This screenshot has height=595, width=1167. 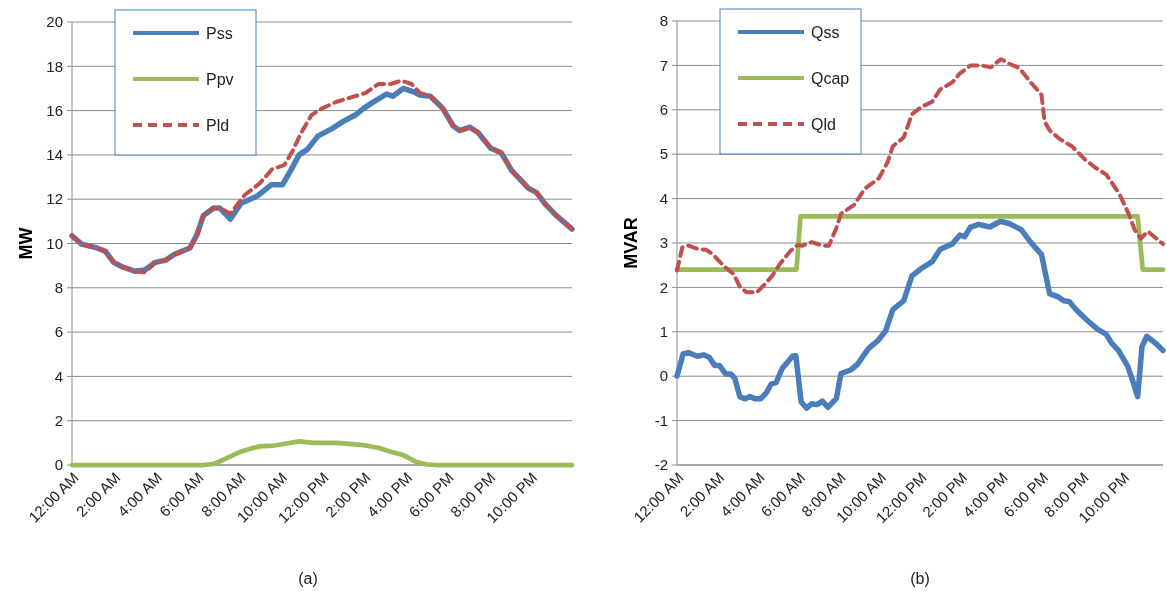 I want to click on text: (b), so click(x=920, y=578).